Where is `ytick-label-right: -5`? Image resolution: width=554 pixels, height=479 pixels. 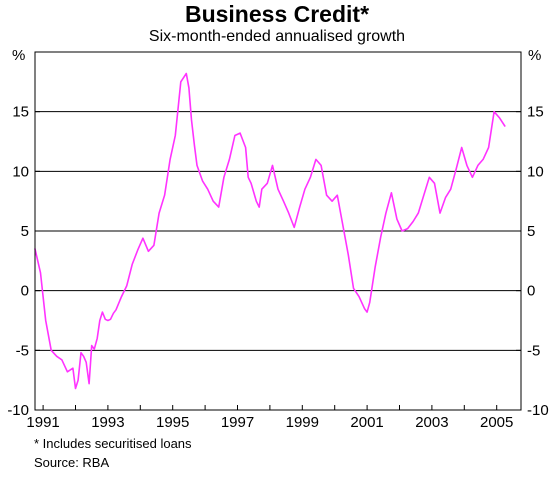 ytick-label-right: -5 is located at coordinates (533, 350).